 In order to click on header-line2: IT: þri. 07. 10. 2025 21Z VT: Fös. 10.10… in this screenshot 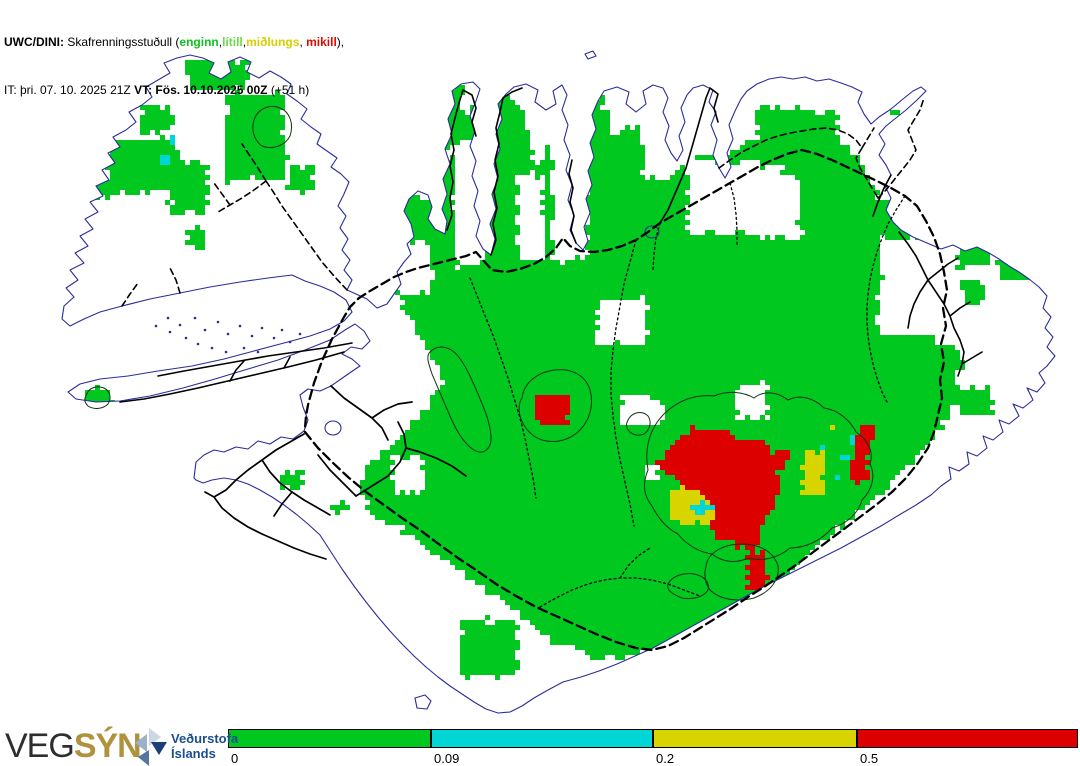, I will do `click(174, 90)`.